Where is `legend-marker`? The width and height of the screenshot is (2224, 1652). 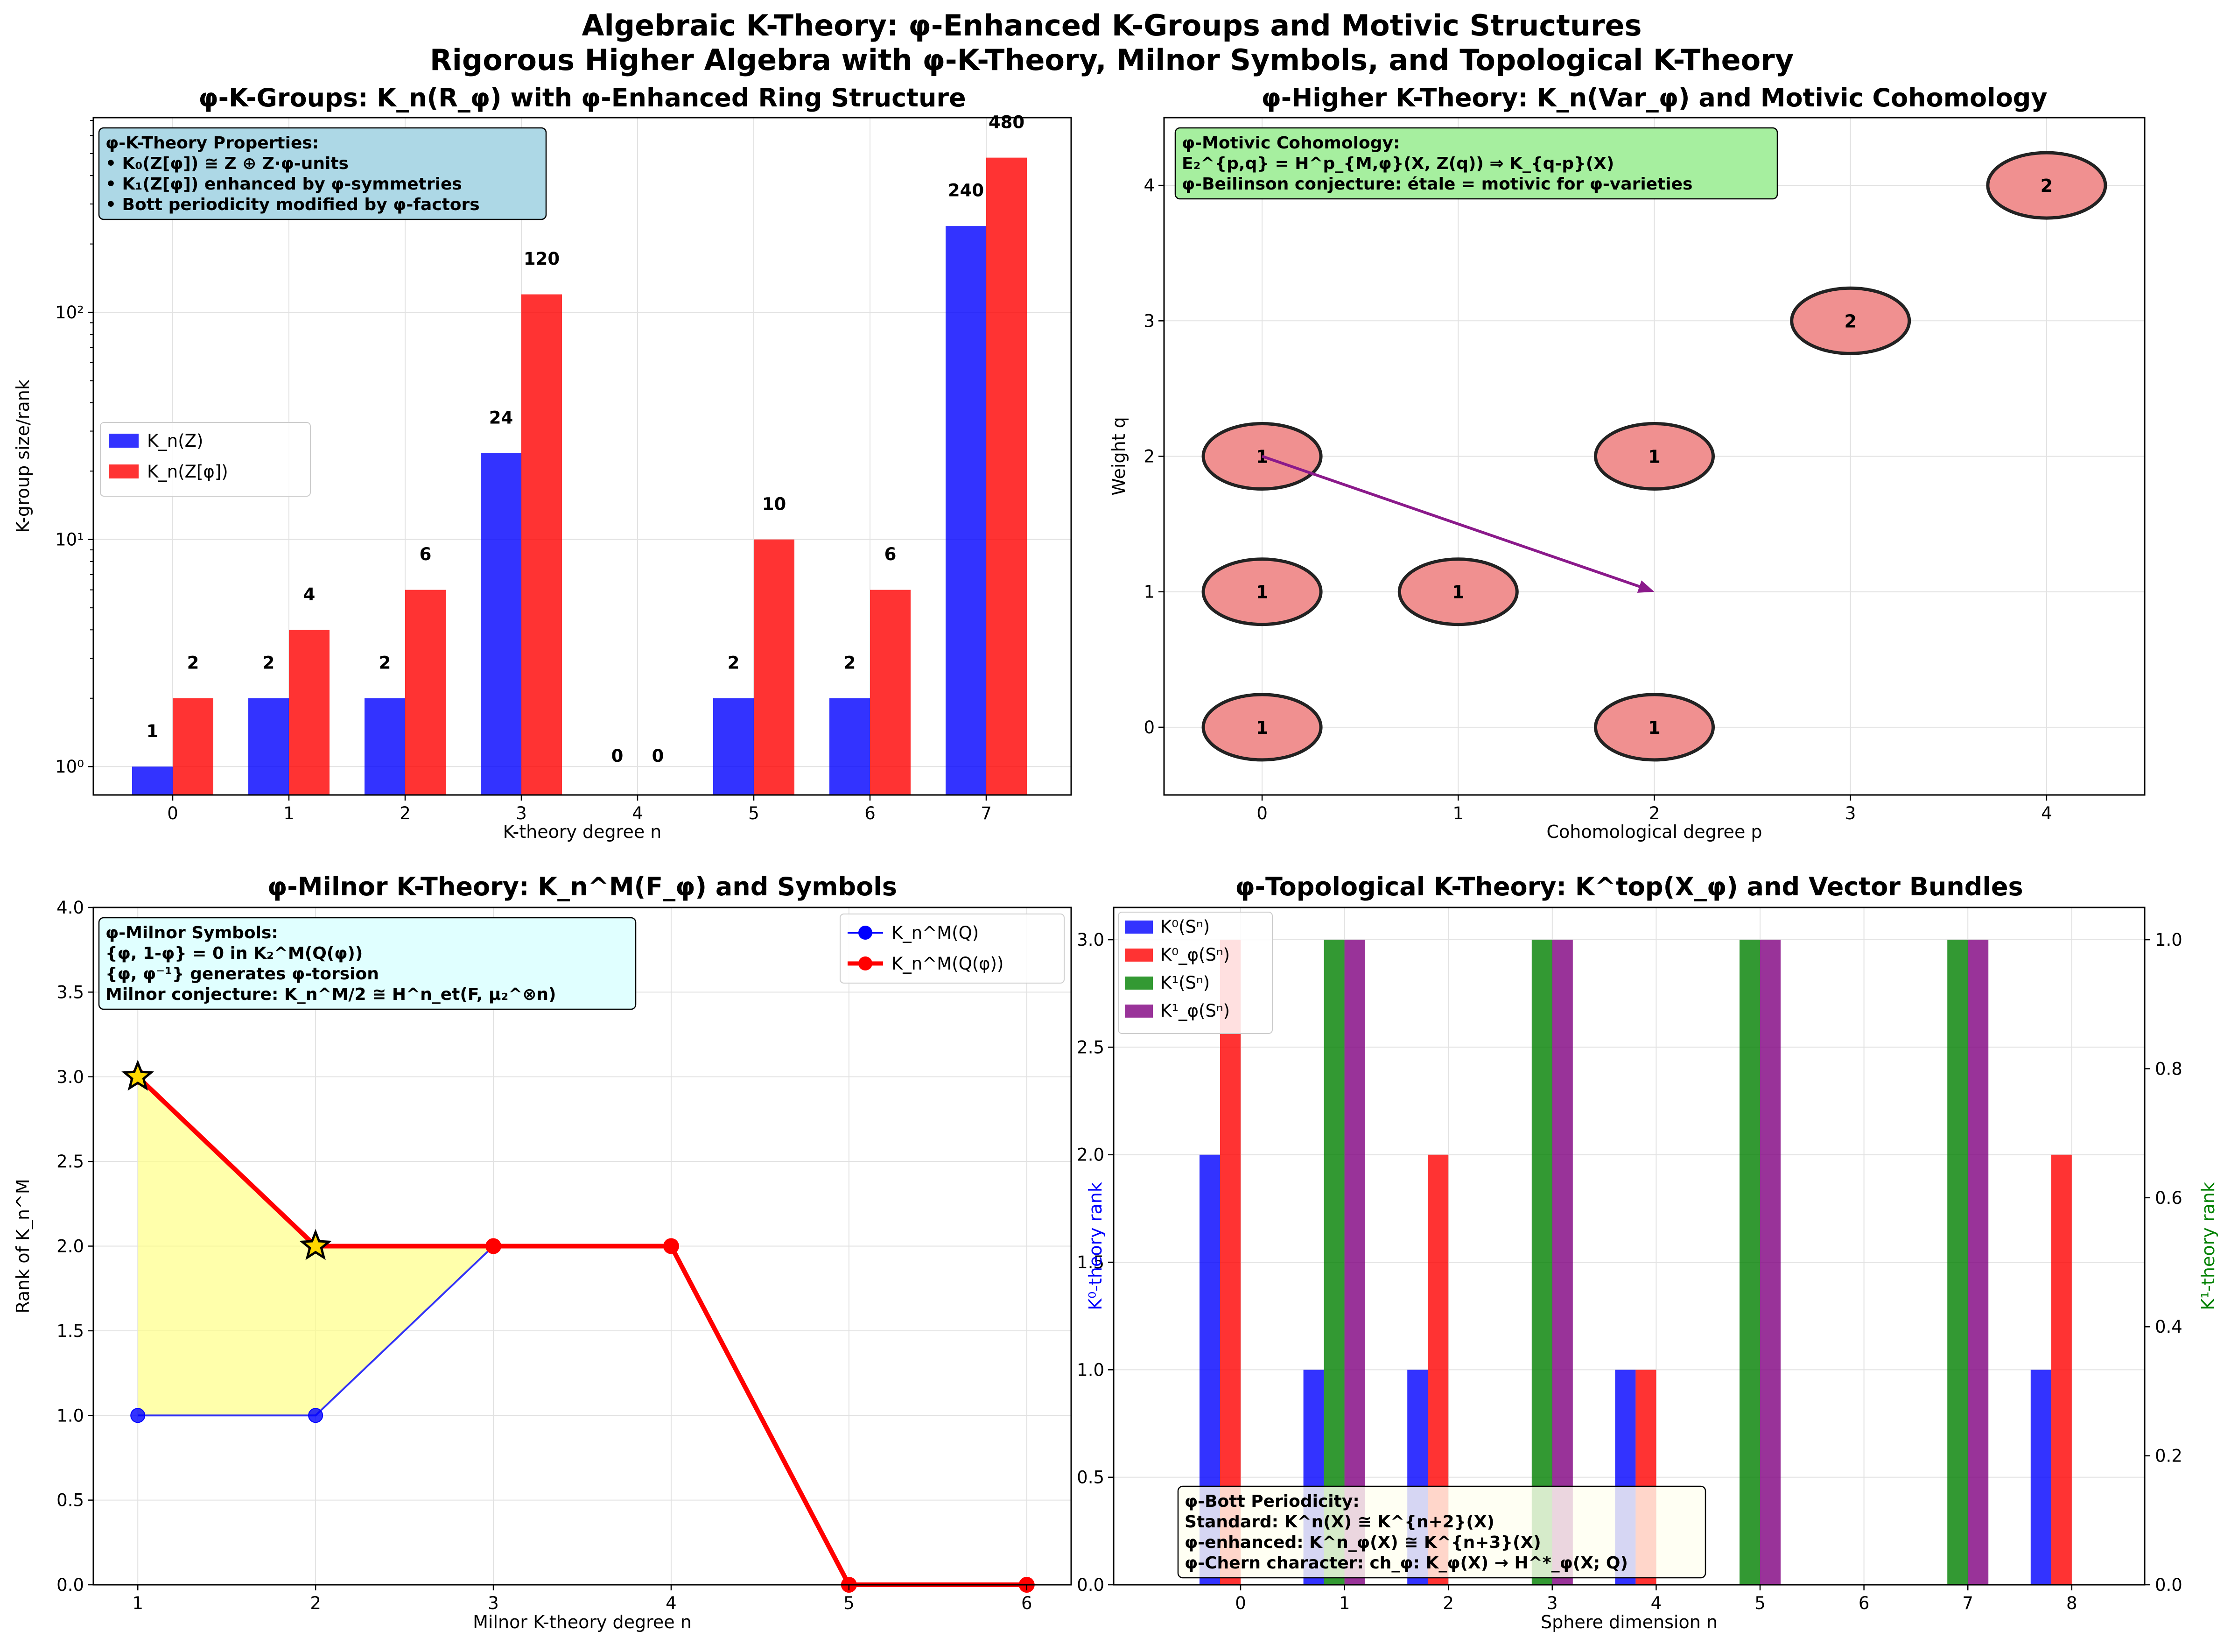
legend-marker is located at coordinates (865, 933).